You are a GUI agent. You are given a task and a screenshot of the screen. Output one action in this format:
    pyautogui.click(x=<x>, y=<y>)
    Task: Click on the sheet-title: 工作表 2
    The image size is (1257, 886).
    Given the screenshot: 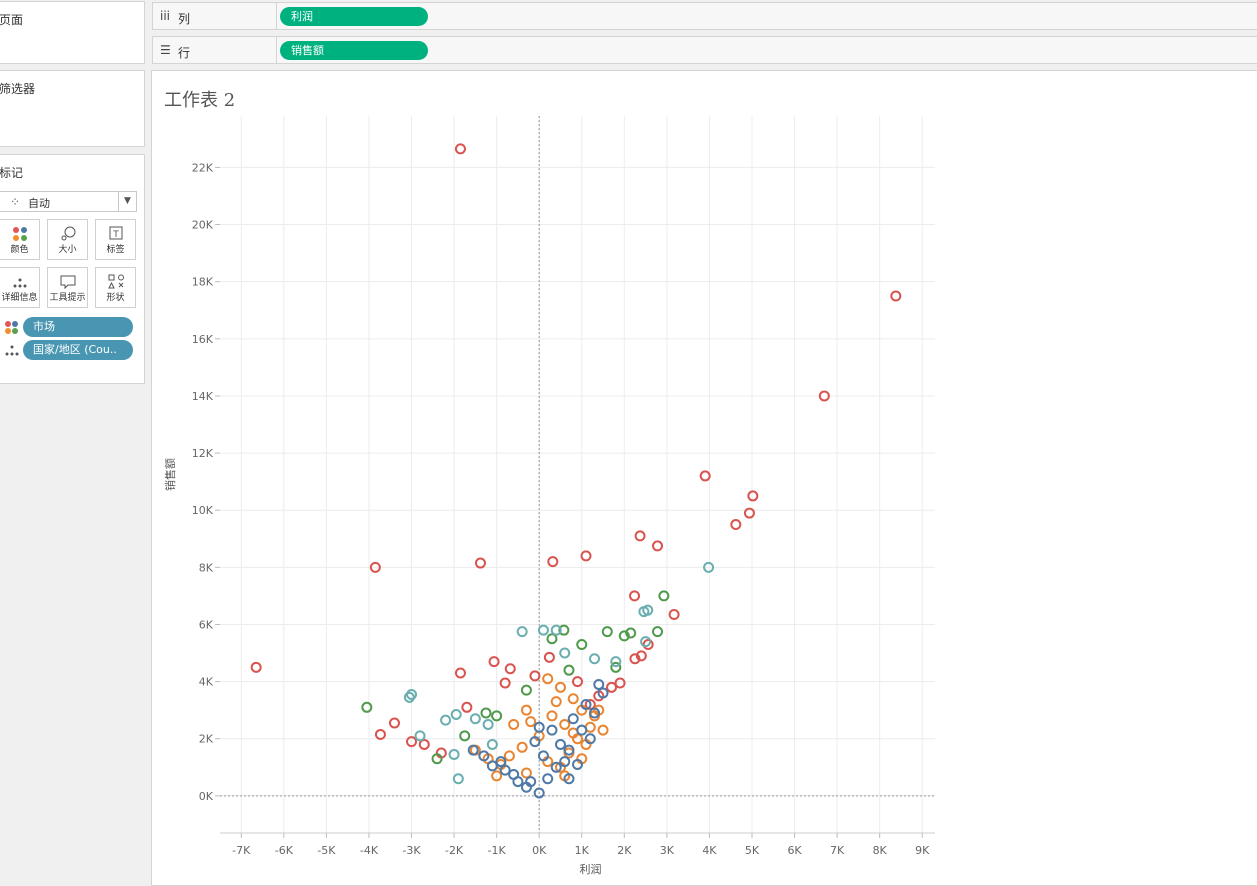 What is the action you would take?
    pyautogui.click(x=200, y=100)
    